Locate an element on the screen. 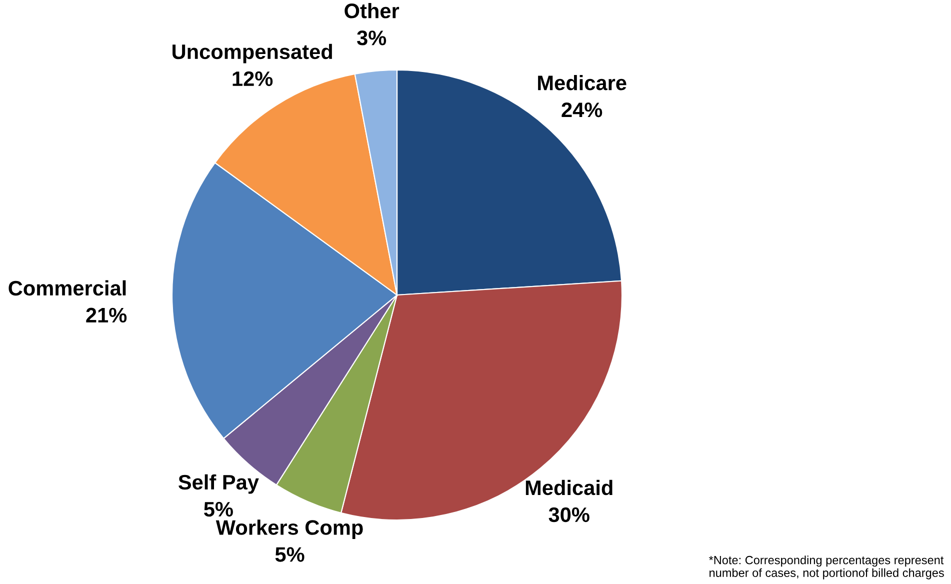 Image resolution: width=951 pixels, height=584 pixels. data-label: 12% is located at coordinates (252, 78).